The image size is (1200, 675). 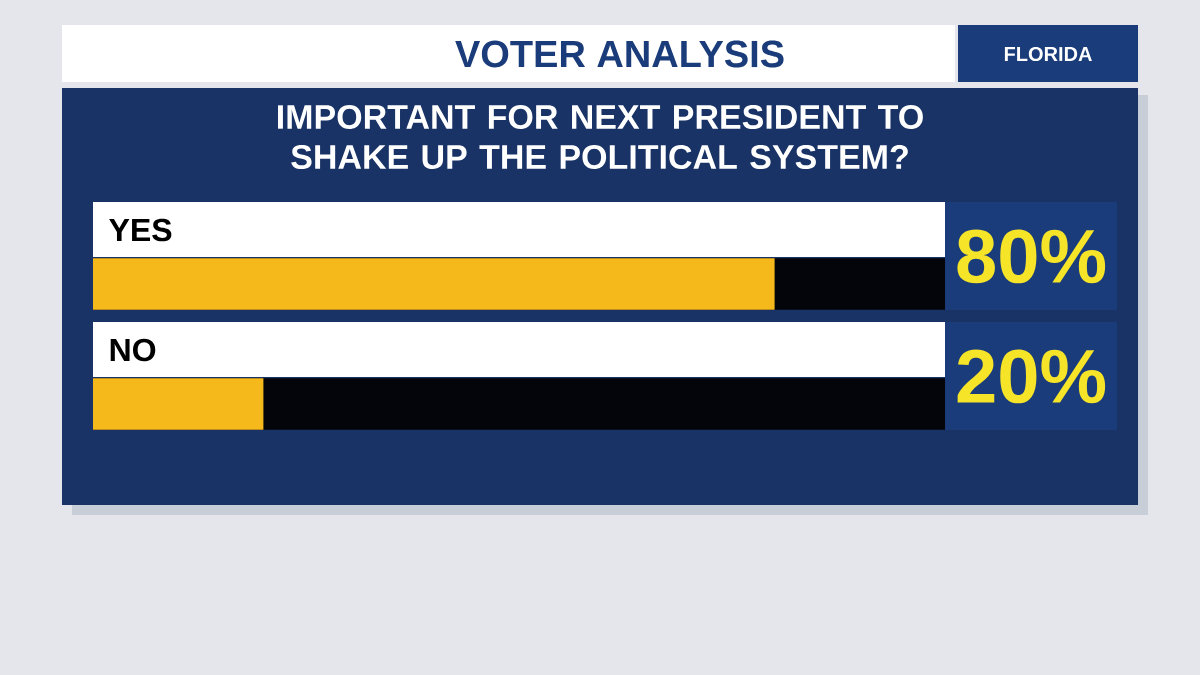 I want to click on data-label: 80%, so click(x=1031, y=256).